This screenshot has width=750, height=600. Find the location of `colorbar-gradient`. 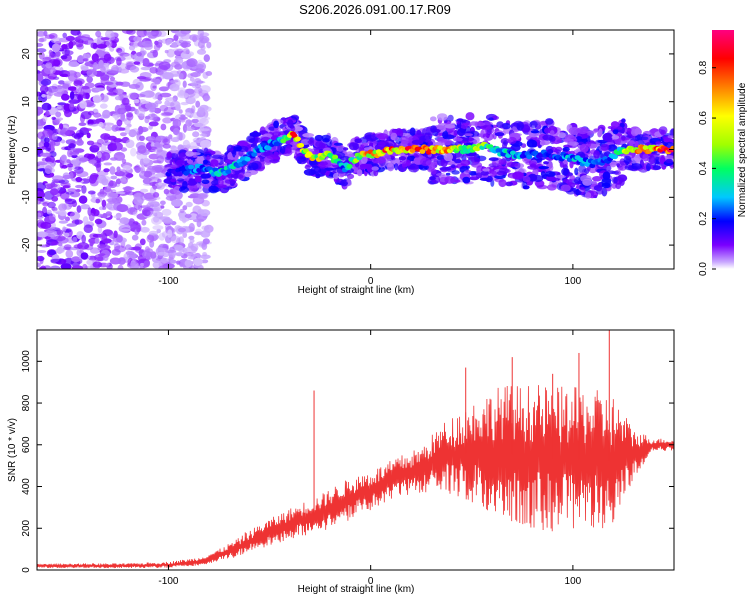

colorbar-gradient is located at coordinates (723, 149).